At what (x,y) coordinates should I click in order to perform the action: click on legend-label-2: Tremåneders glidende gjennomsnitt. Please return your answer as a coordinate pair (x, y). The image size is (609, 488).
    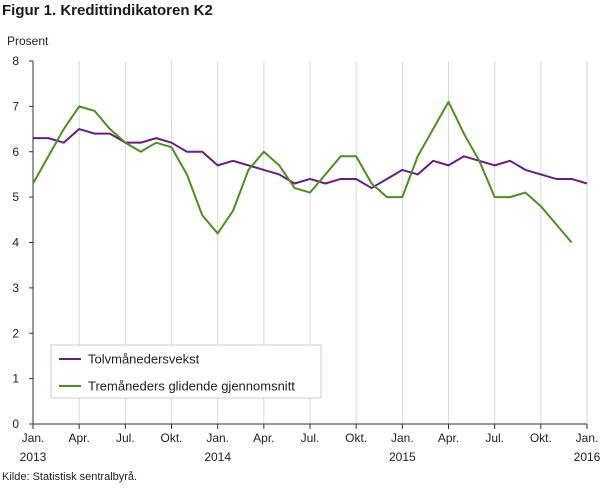
    Looking at the image, I should click on (191, 386).